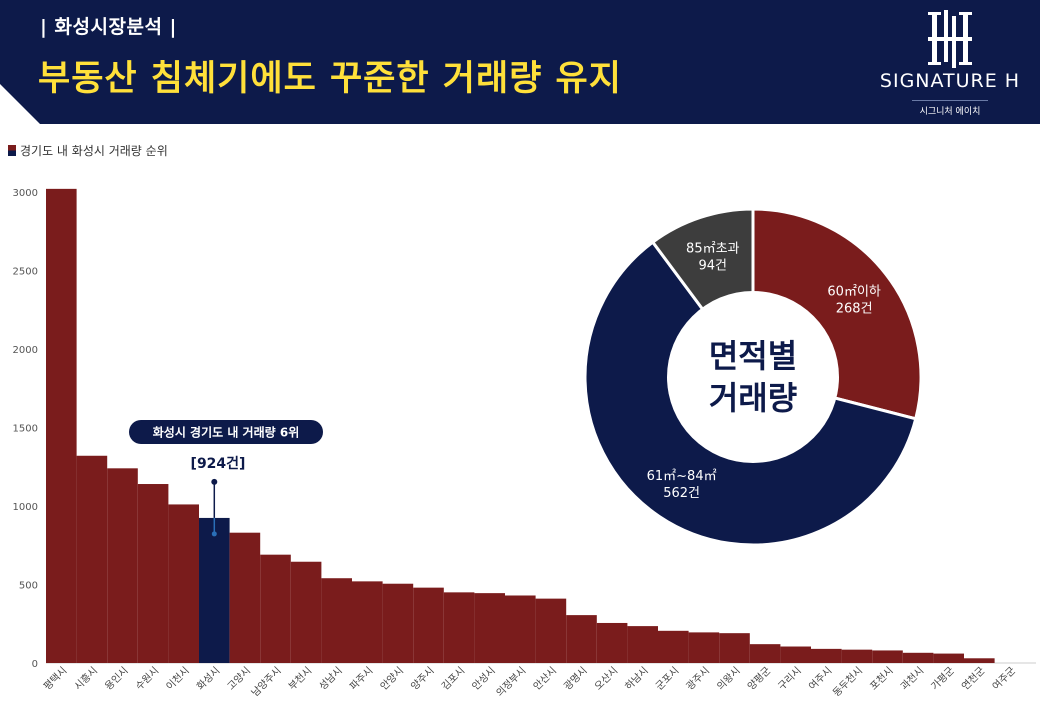  I want to click on page-headline: 부동산 침체기에도 꾸준한 거래량 유지, so click(330, 79).